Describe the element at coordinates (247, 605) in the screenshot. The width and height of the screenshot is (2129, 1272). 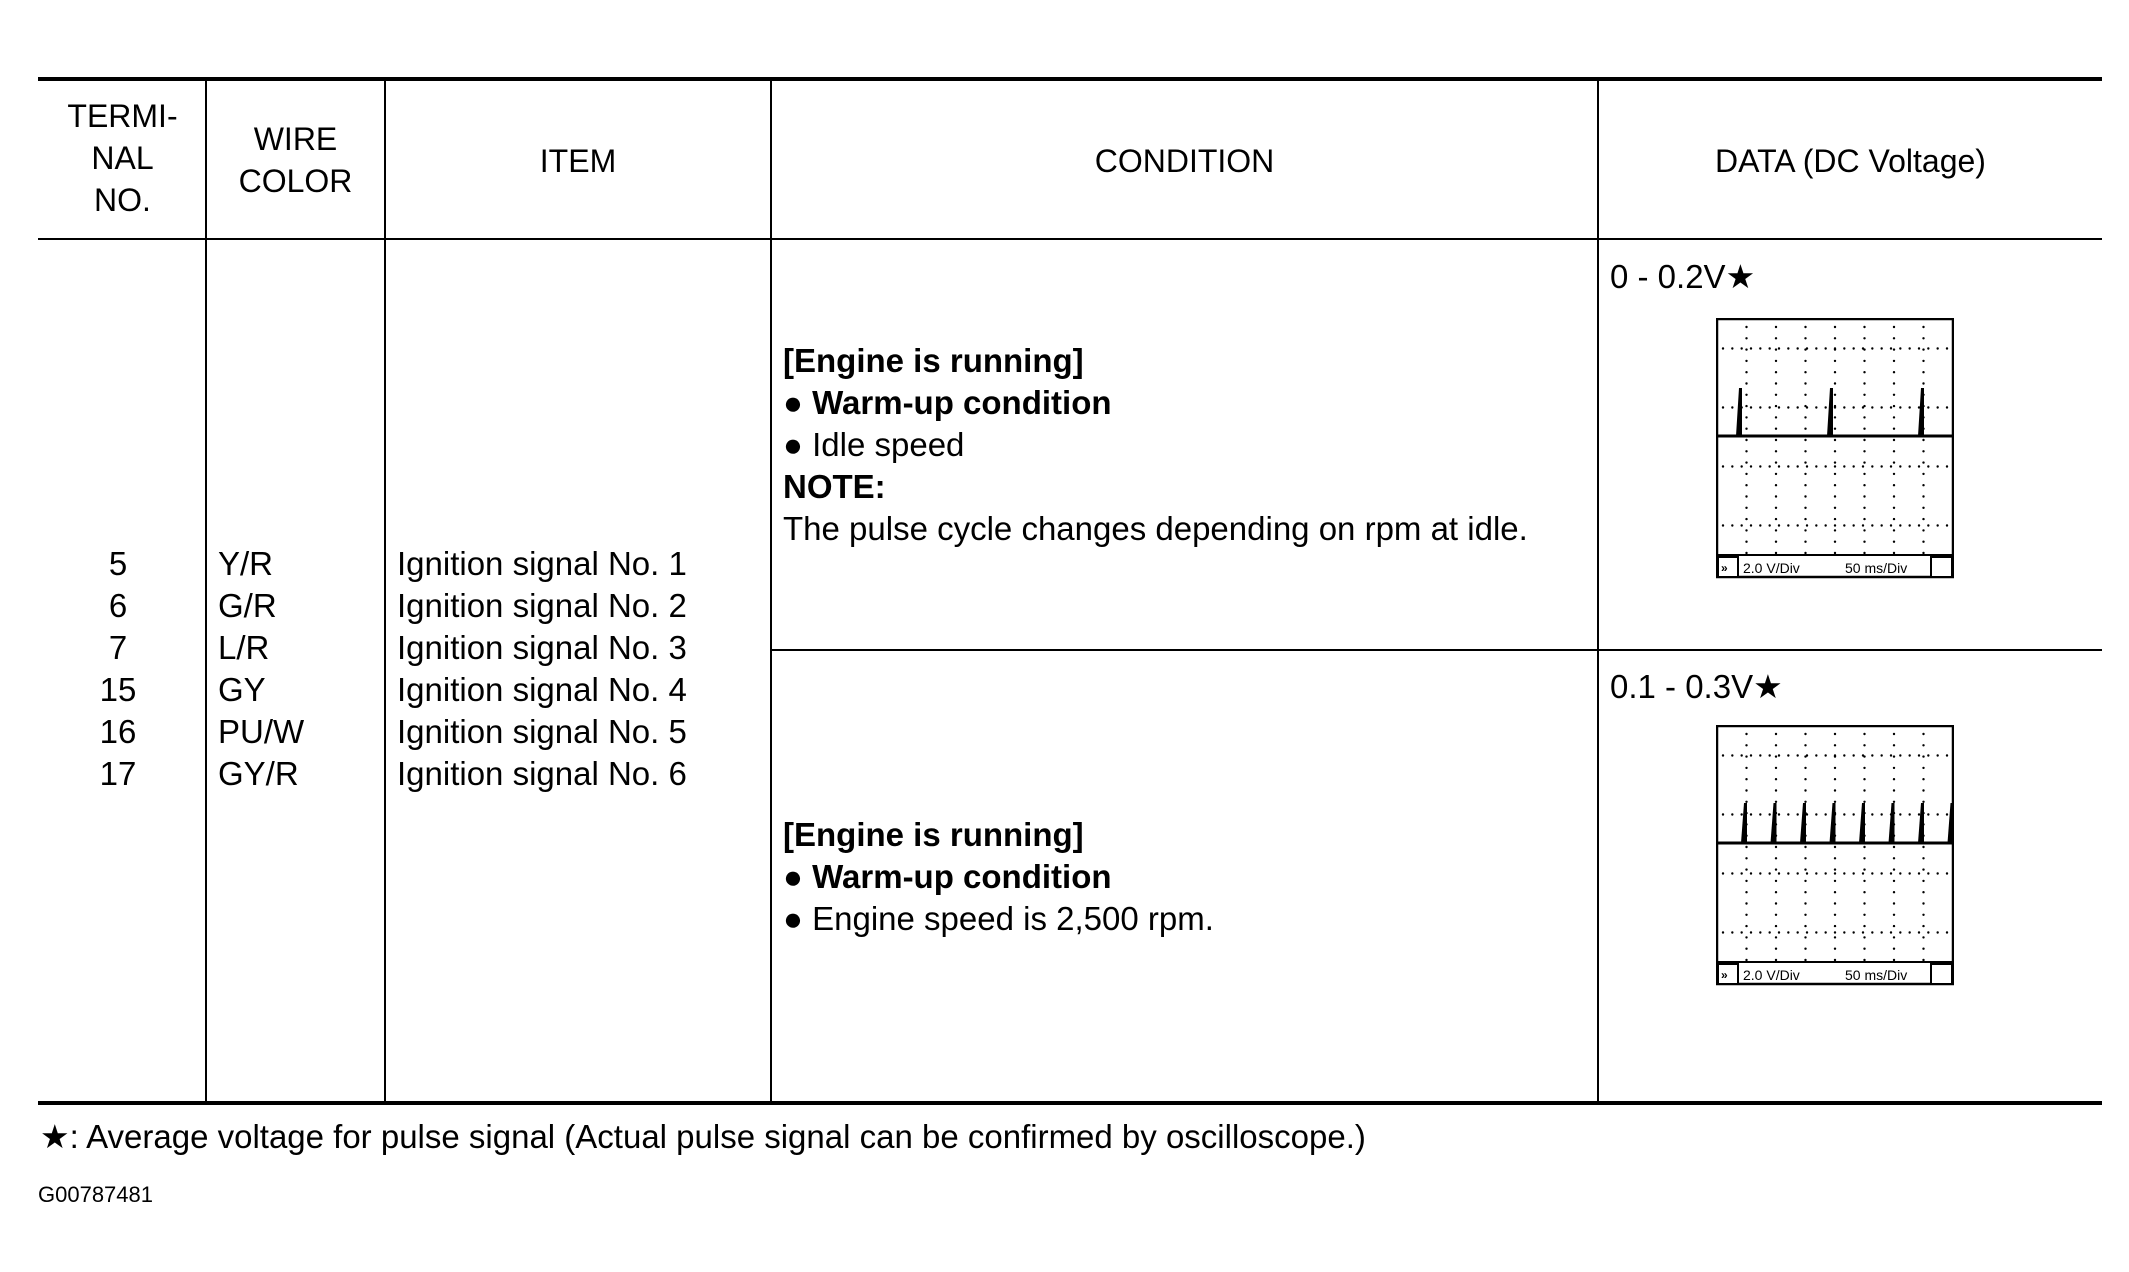
I see `wire-color: G/R` at that location.